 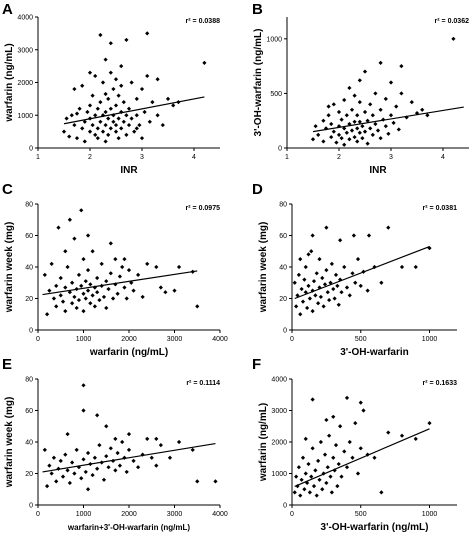 What do you see at coordinates (128, 352) in the screenshot?
I see `x-axis-label: warfarin (ng/mL)` at bounding box center [128, 352].